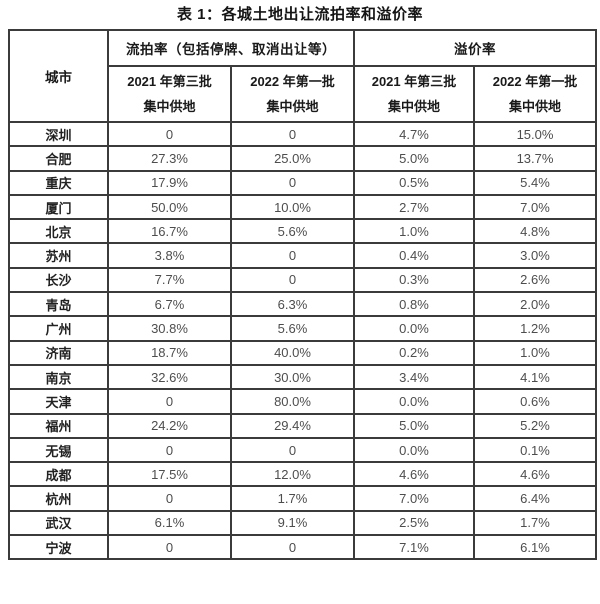 This screenshot has height=604, width=600. What do you see at coordinates (292, 523) in the screenshot?
I see `value-cell-failure-2022: 9.1%` at bounding box center [292, 523].